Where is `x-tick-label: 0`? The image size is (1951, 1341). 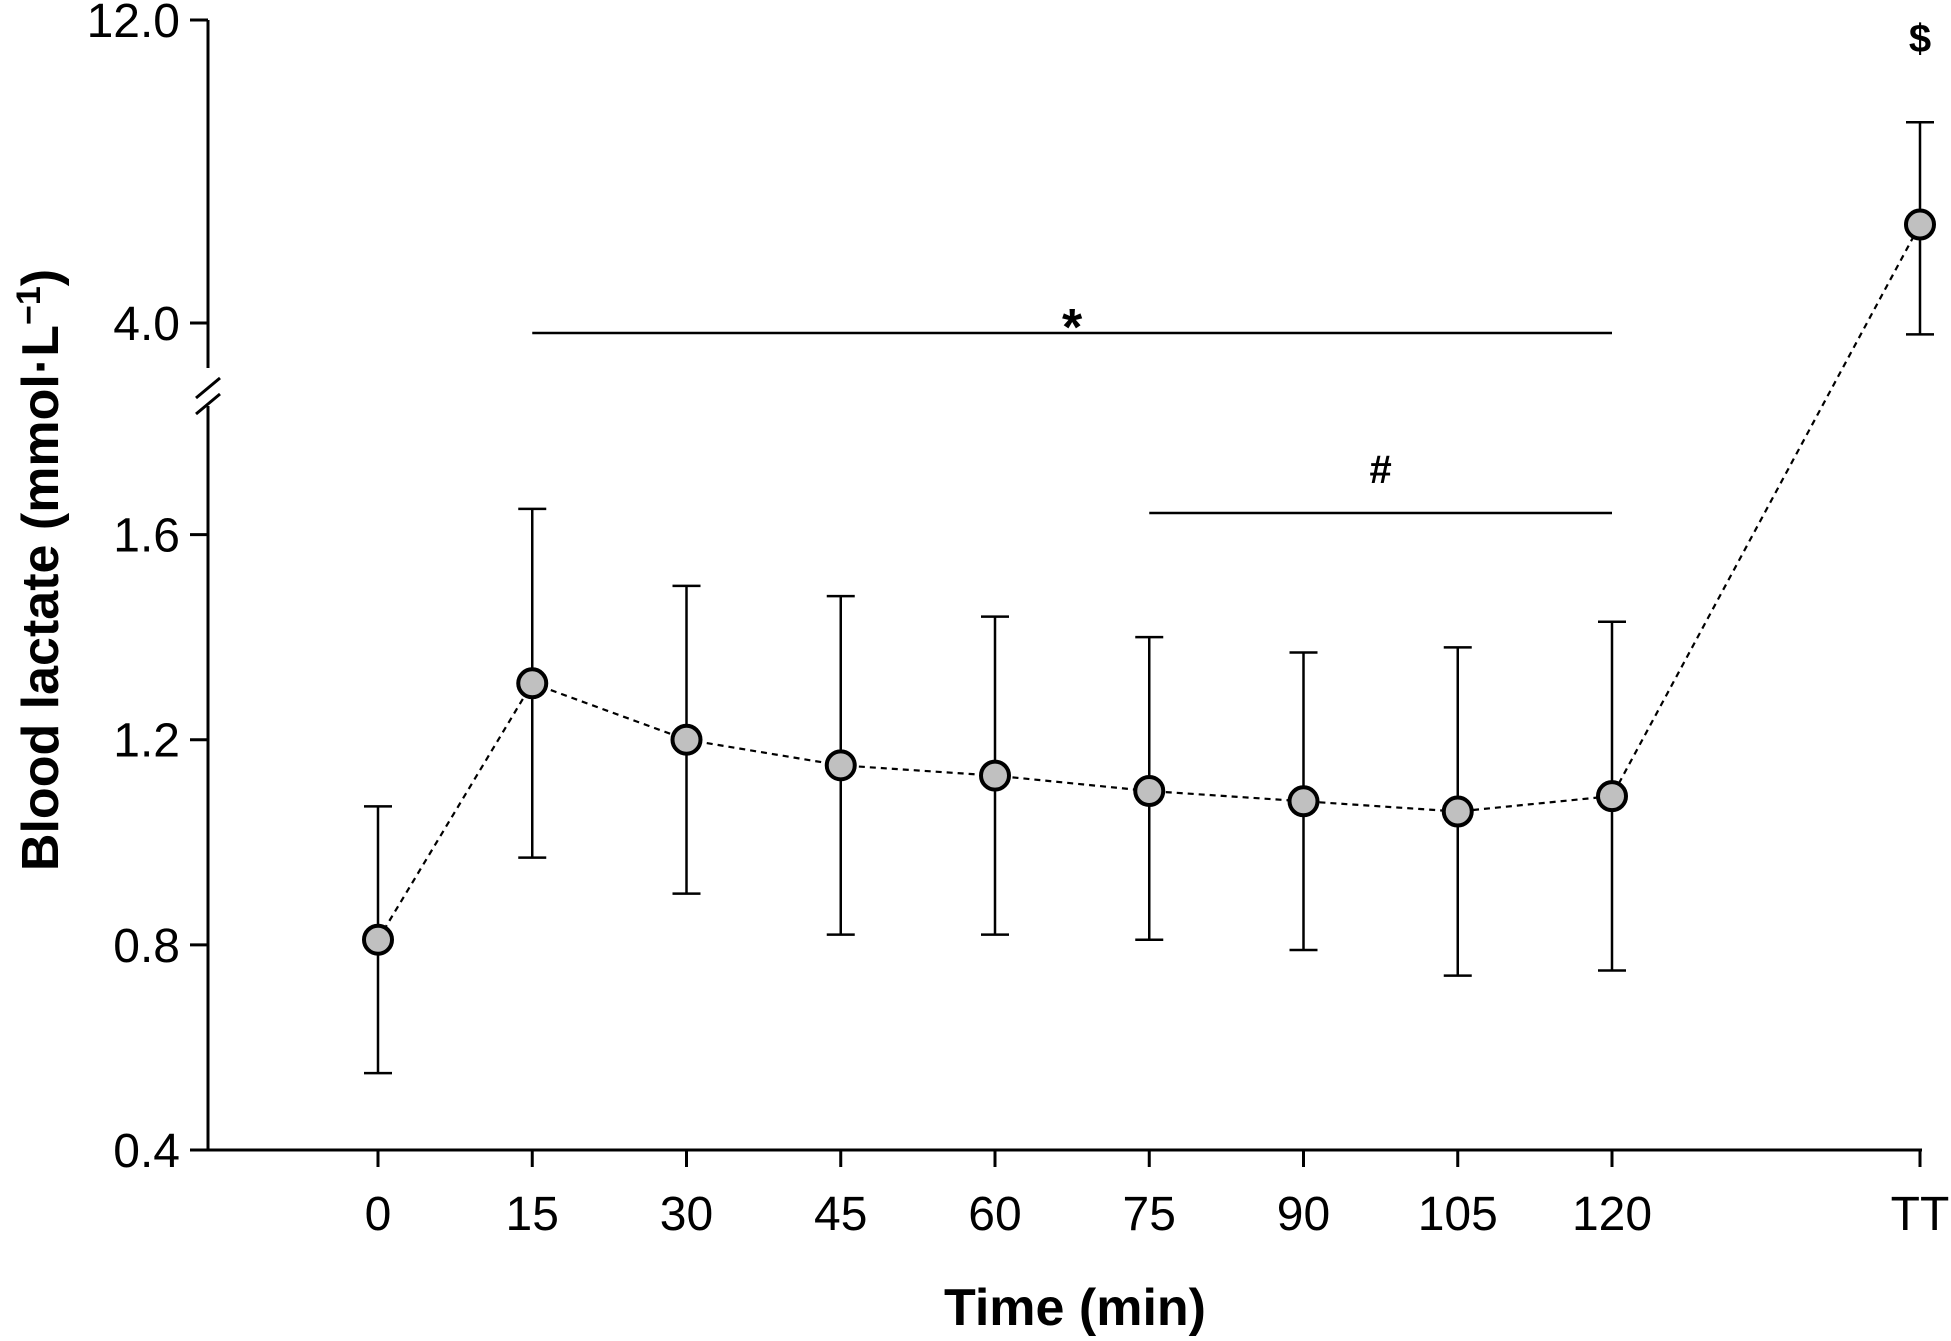 x-tick-label: 0 is located at coordinates (378, 1214).